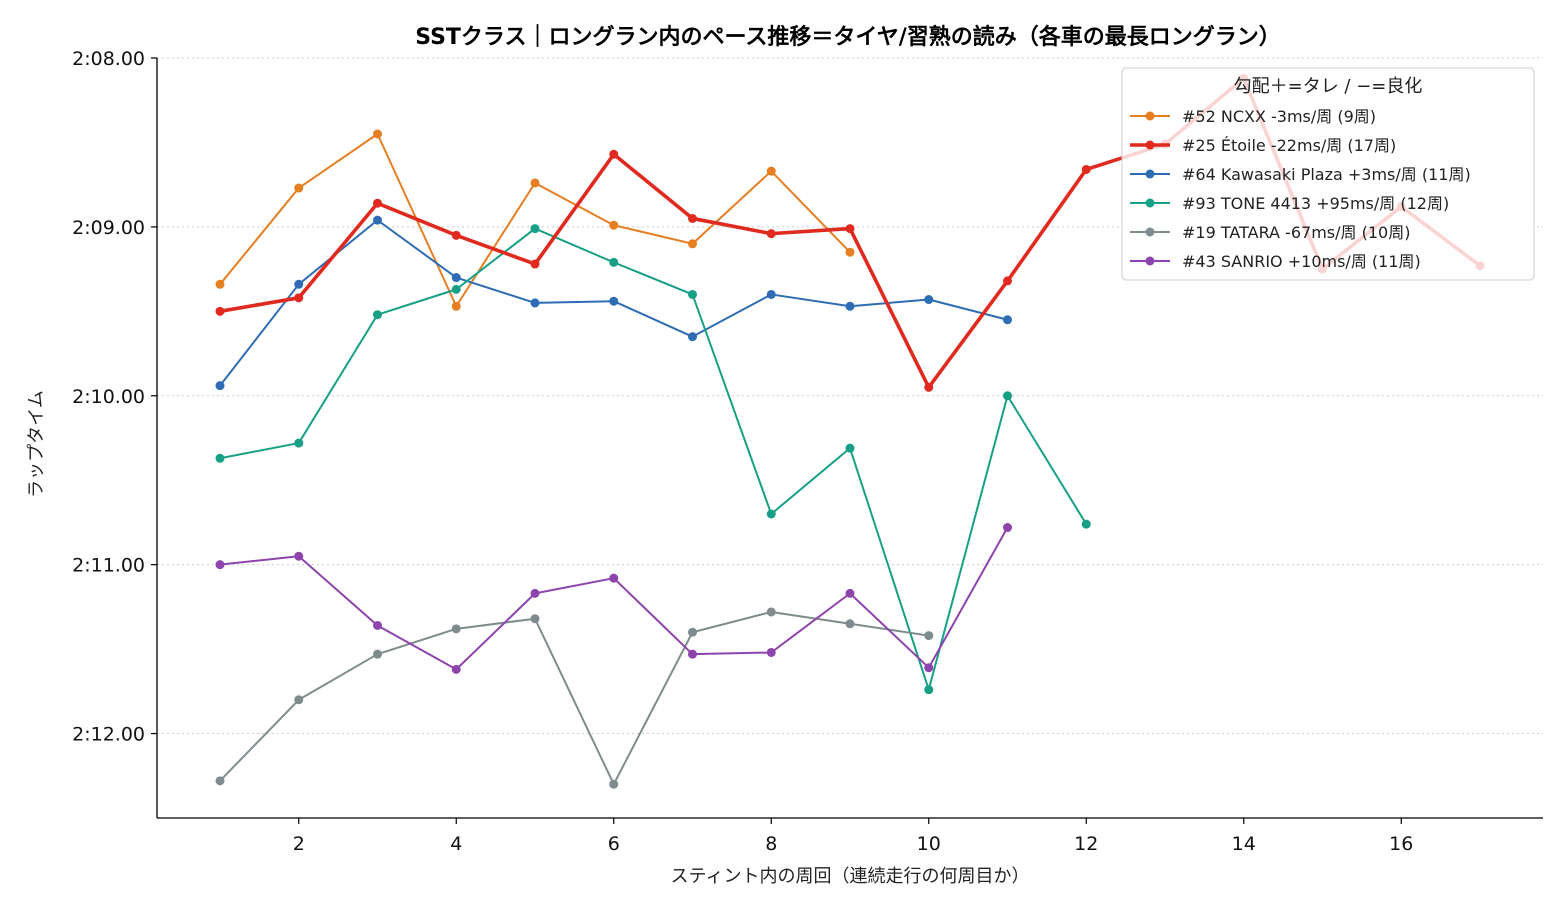 Image resolution: width=1568 pixels, height=912 pixels. Describe the element at coordinates (1301, 261) in the screenshot. I see `legend-item-label: #43 SANRIO +10ms/周 (11周)` at that location.